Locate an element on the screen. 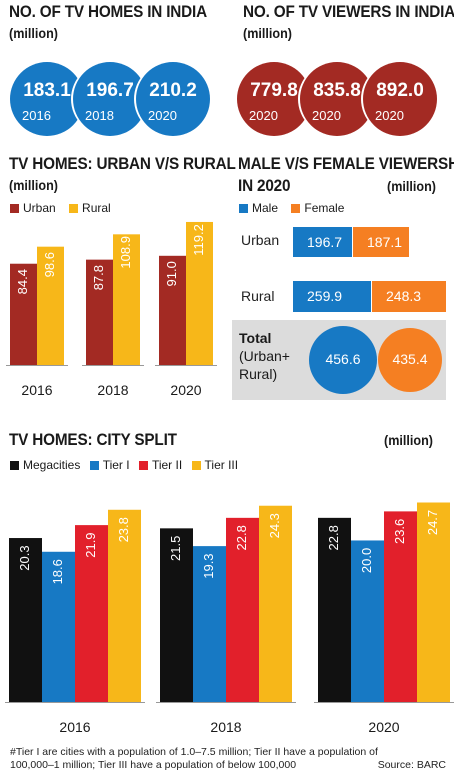 This screenshot has height=780, width=454. male-female-legend: Male Female is located at coordinates (296, 208).